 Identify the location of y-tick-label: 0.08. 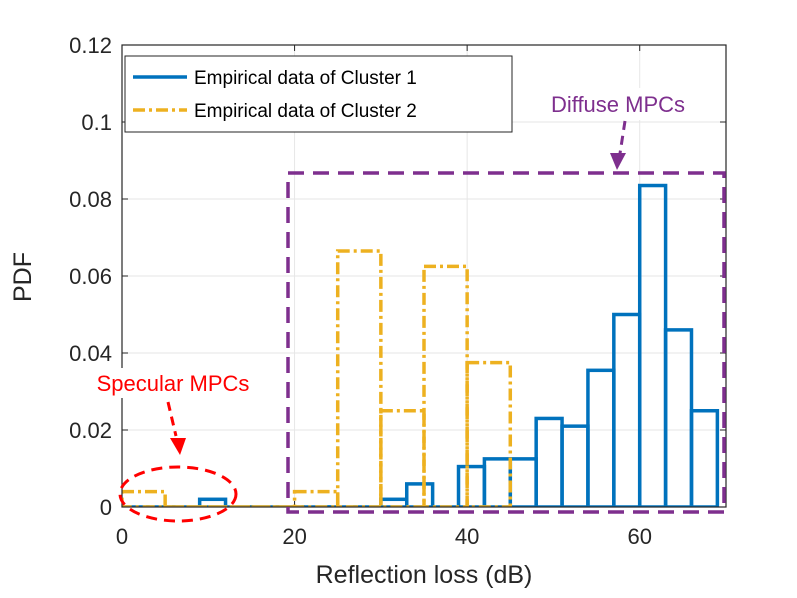
(90, 199).